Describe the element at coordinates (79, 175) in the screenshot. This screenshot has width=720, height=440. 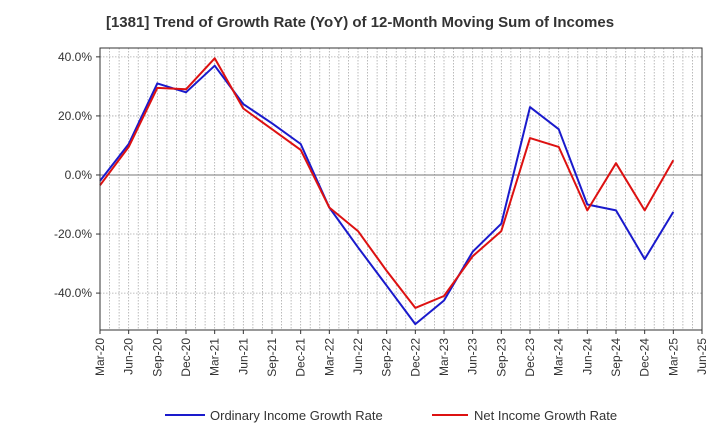
I see `y-tick-label: 0.0%` at that location.